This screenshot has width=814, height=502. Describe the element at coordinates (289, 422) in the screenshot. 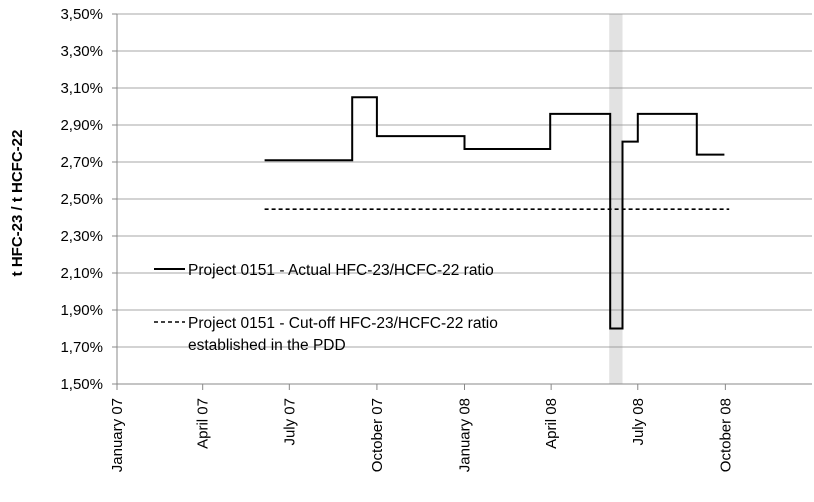

I see `x-tick-label-2: July 07` at that location.